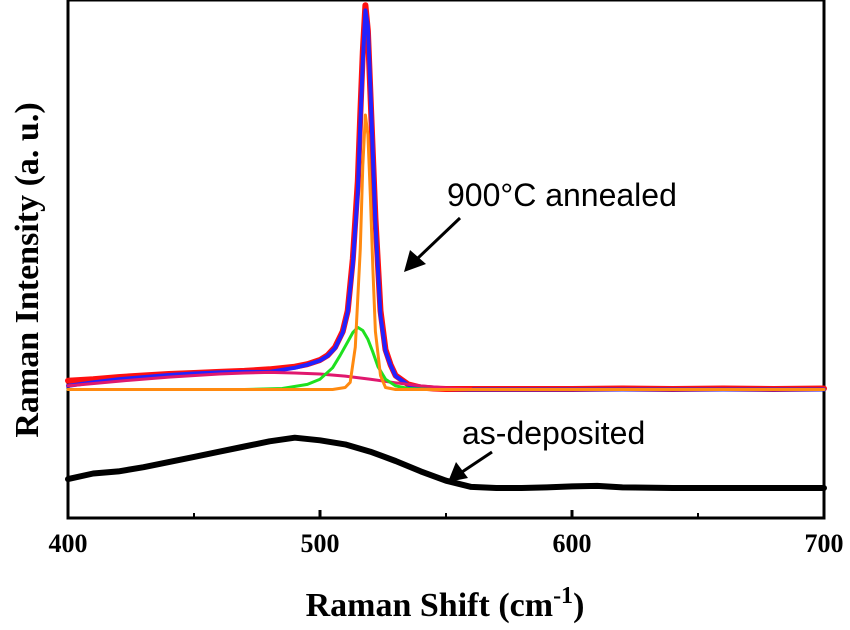 Image resolution: width=850 pixels, height=630 pixels. I want to click on x-axis-title-text: Raman Shift, so click(398, 605).